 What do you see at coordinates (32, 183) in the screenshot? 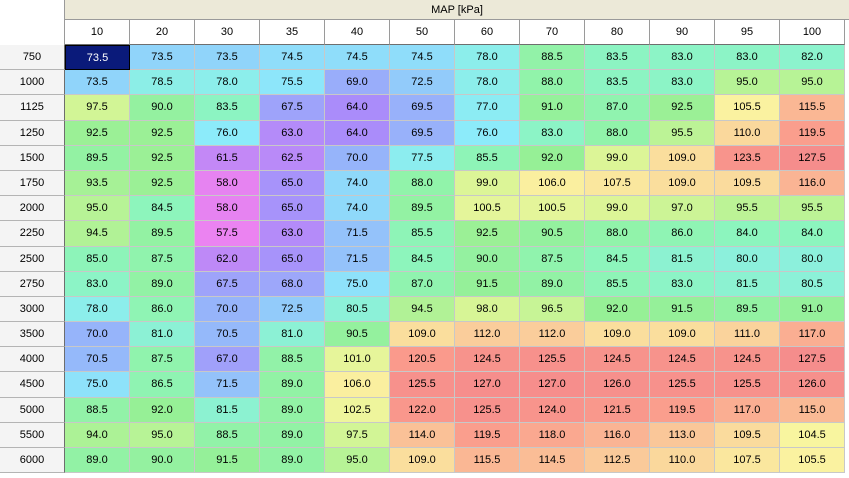
I see `row-header: 1750` at bounding box center [32, 183].